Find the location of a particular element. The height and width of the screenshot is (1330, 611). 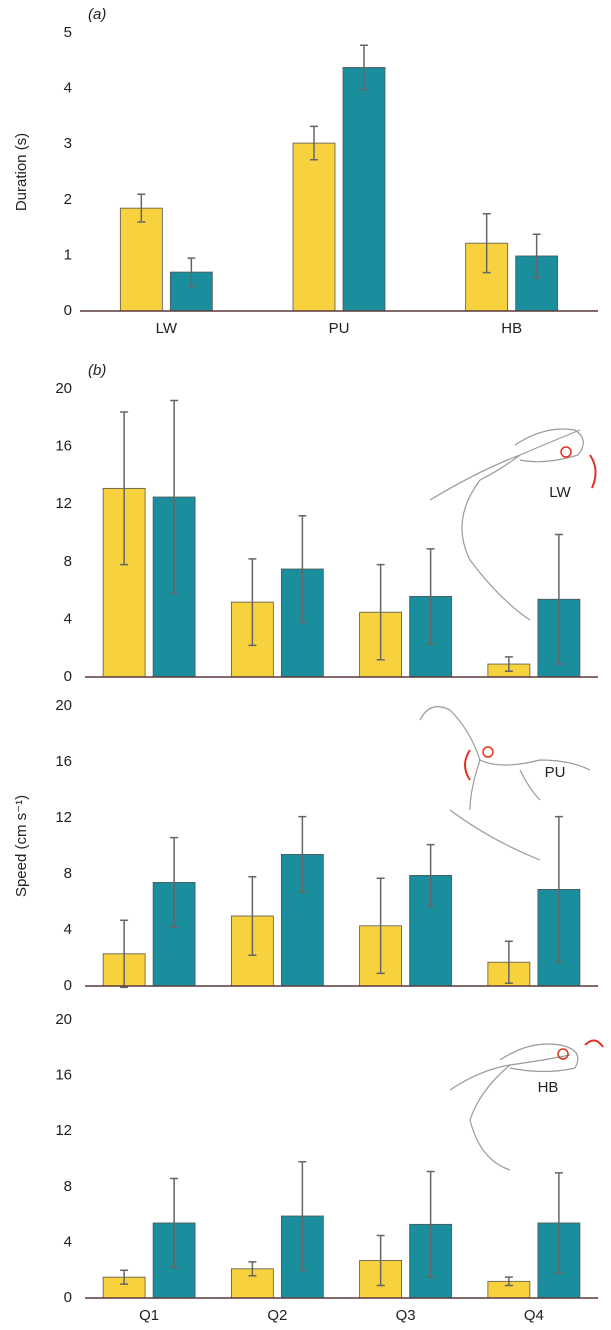

annotation: LW is located at coordinates (560, 492).